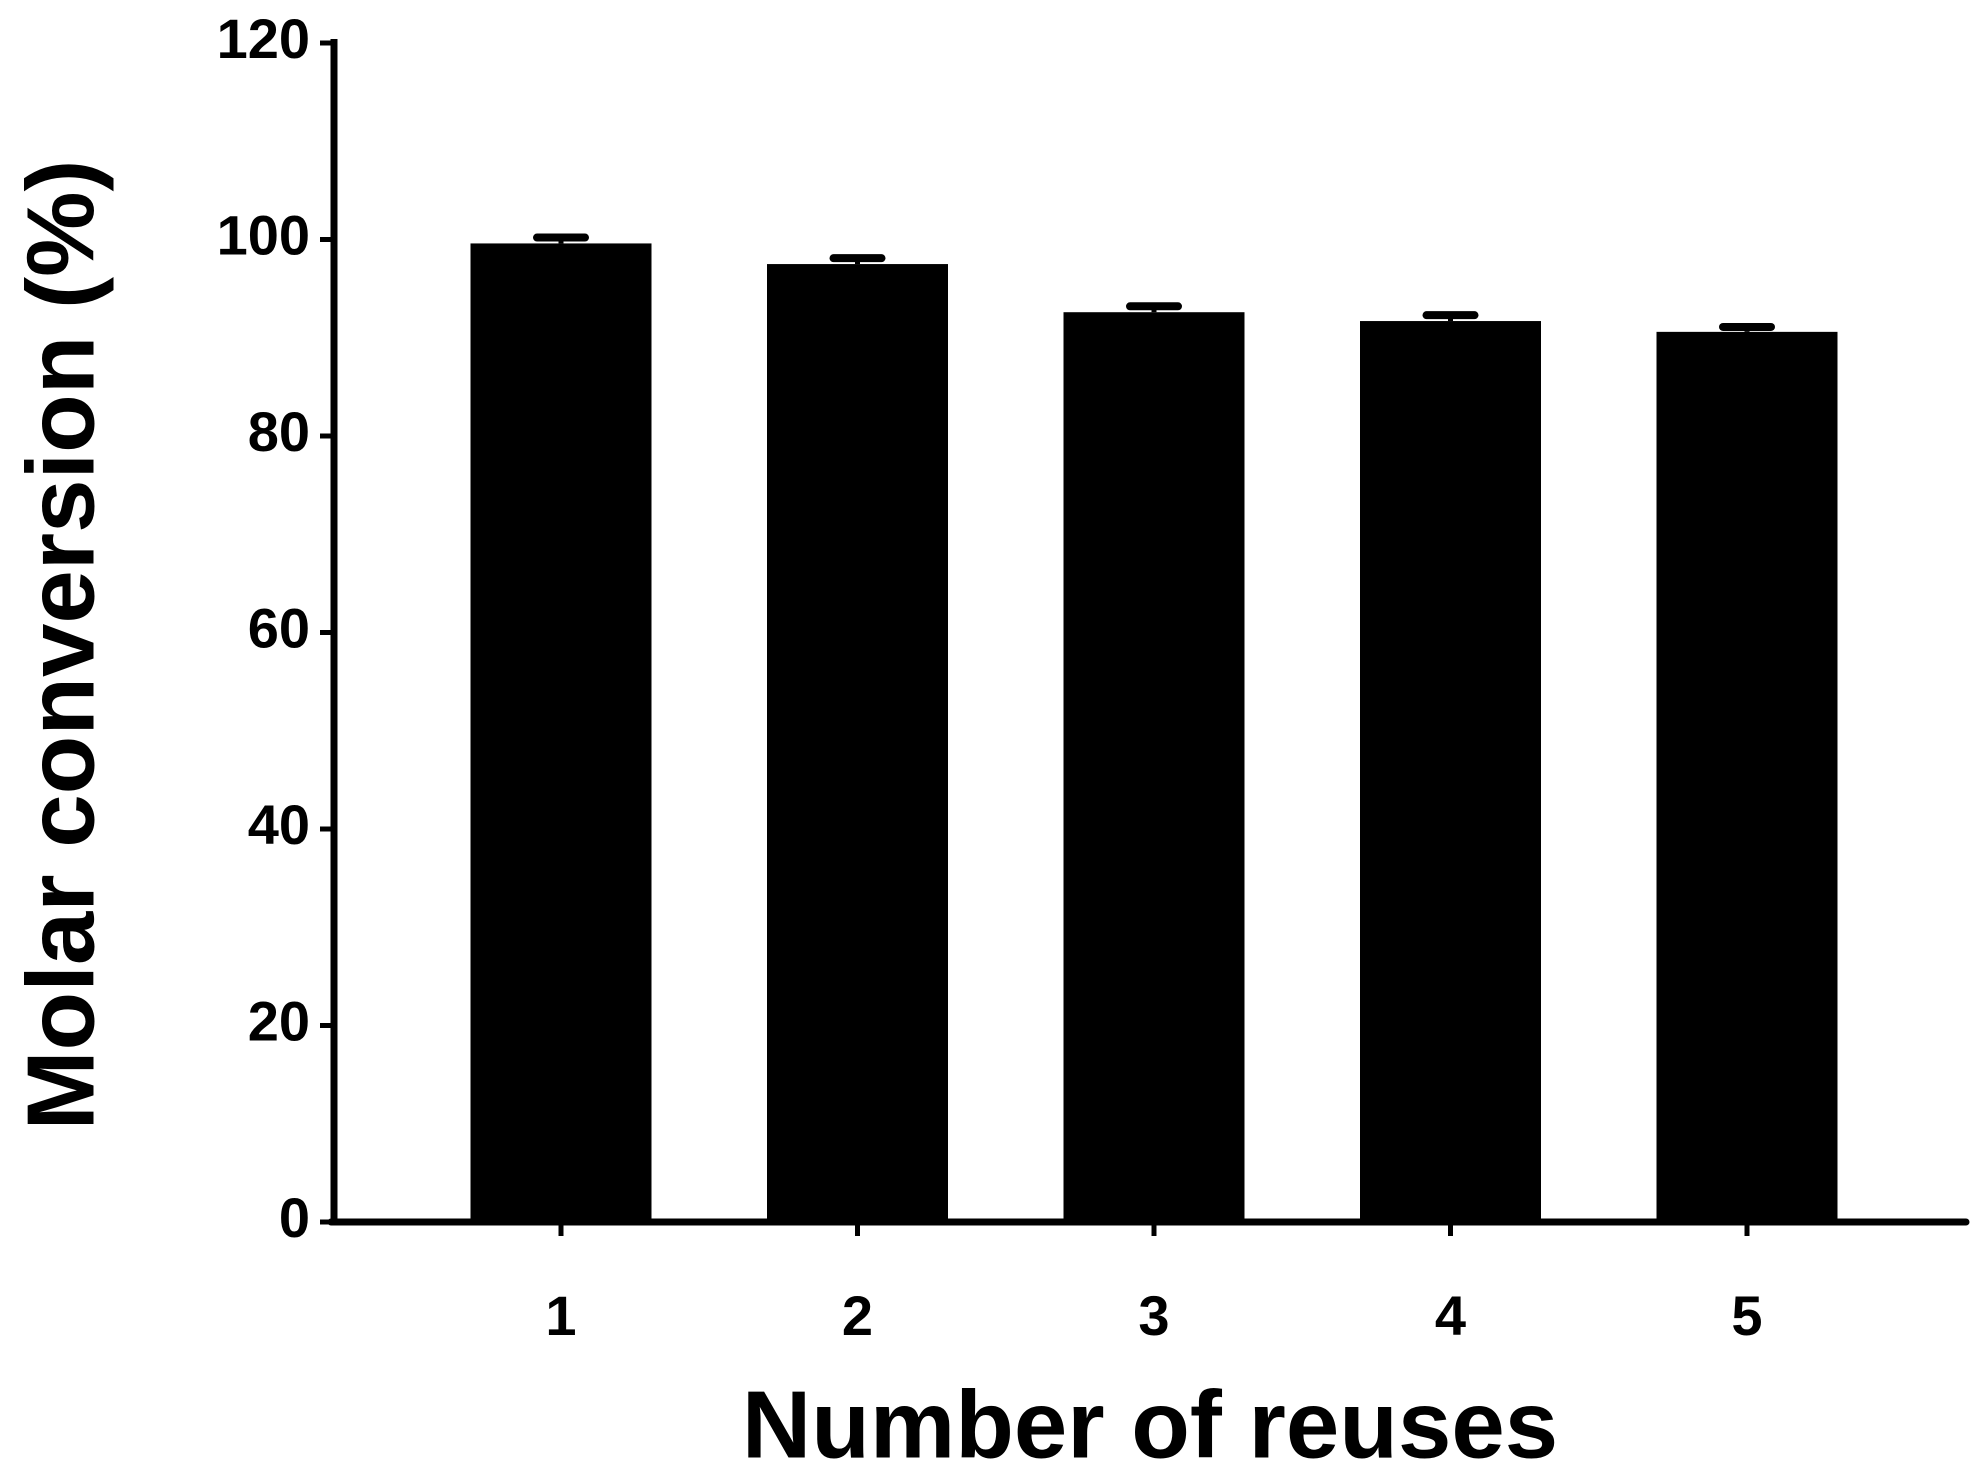  What do you see at coordinates (60, 645) in the screenshot?
I see `y-axis-title: Molar conversion (%)` at bounding box center [60, 645].